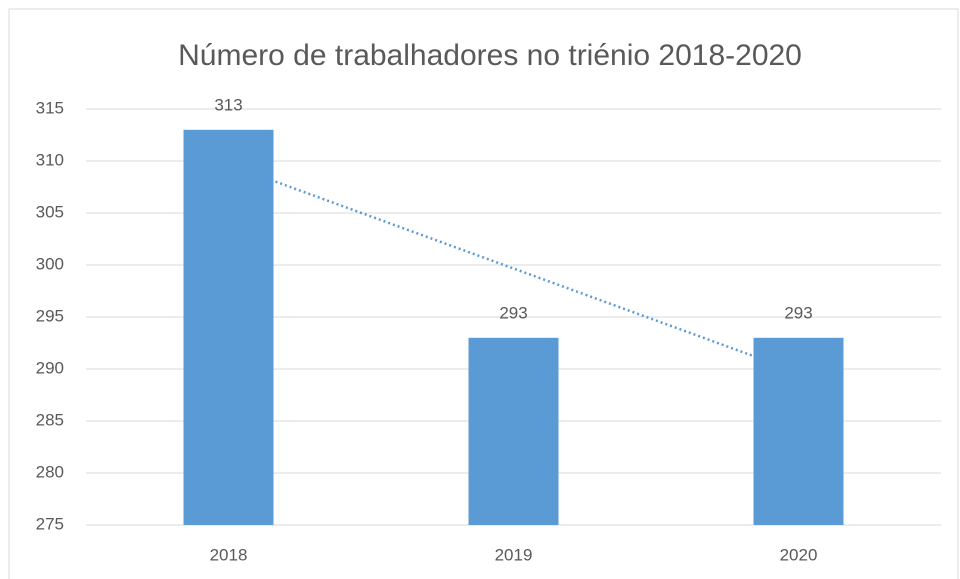 The width and height of the screenshot is (960, 579). What do you see at coordinates (799, 554) in the screenshot?
I see `x-tick-label: 2020` at bounding box center [799, 554].